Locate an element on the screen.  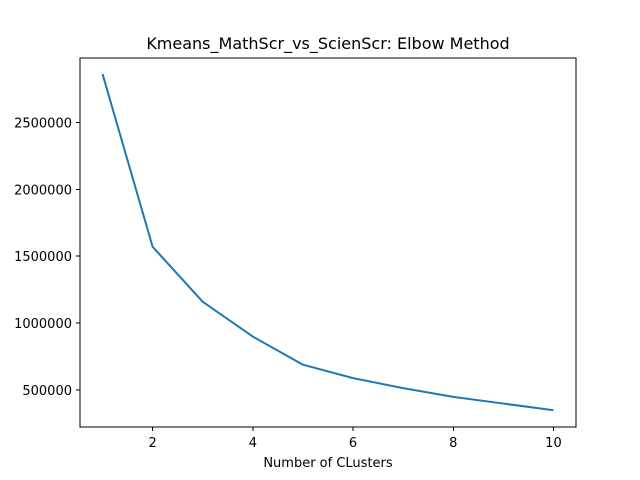
x-axis-ticks: 2 4 6 8 10 is located at coordinates (355, 439).